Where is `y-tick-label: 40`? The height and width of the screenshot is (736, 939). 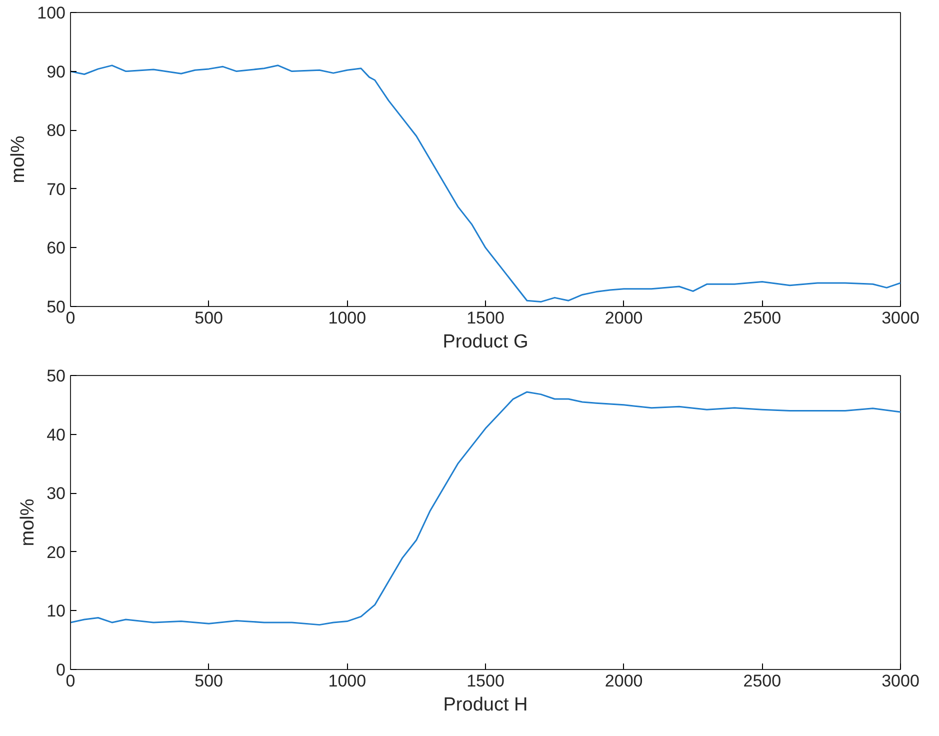 y-tick-label: 40 is located at coordinates (56, 434).